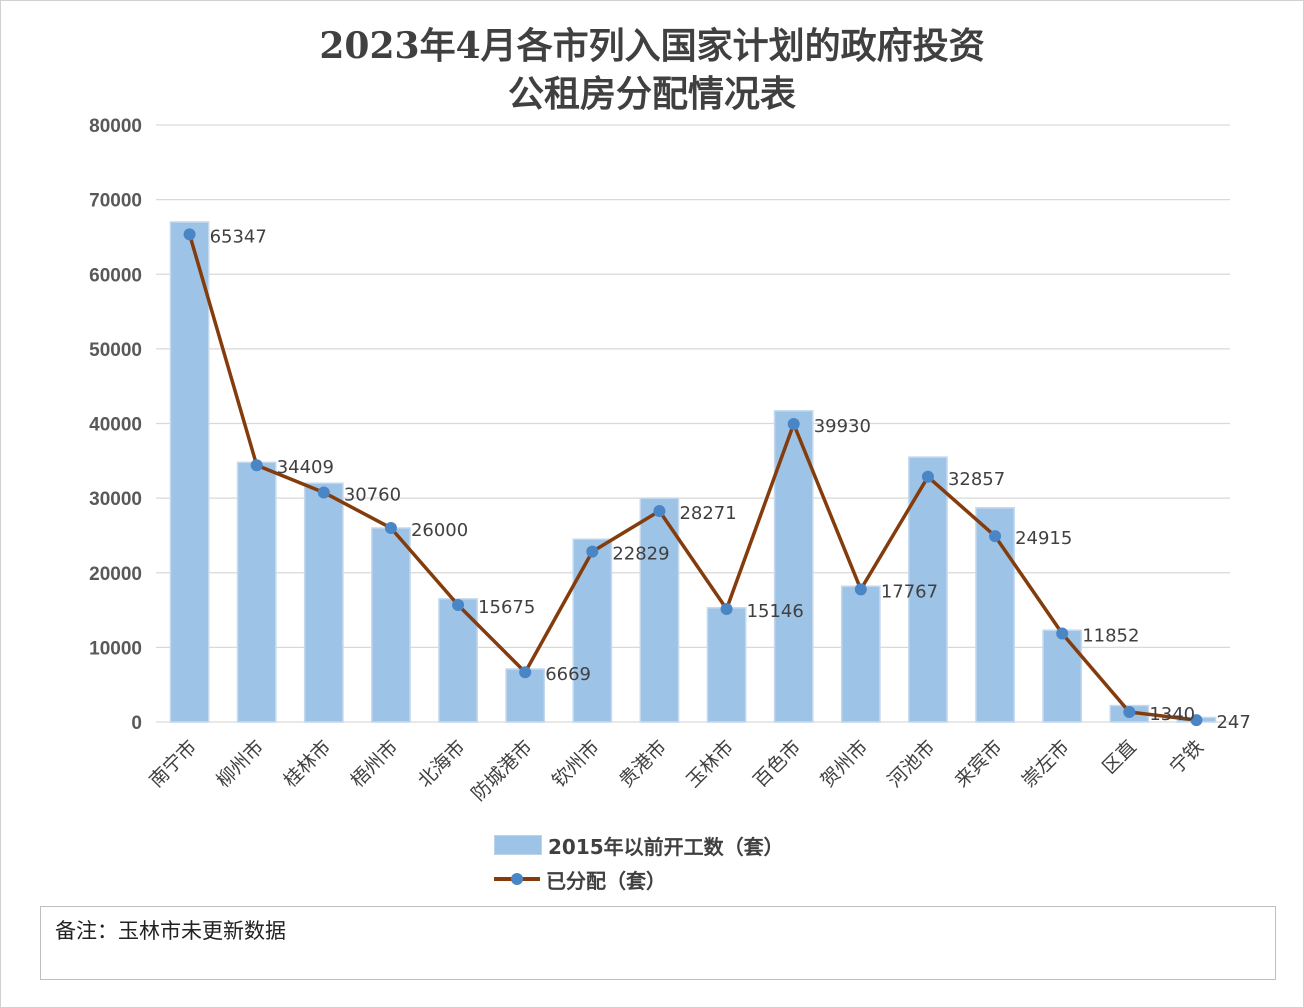 The width and height of the screenshot is (1304, 1008). Describe the element at coordinates (842, 426) in the screenshot. I see `data-label: 39930` at that location.